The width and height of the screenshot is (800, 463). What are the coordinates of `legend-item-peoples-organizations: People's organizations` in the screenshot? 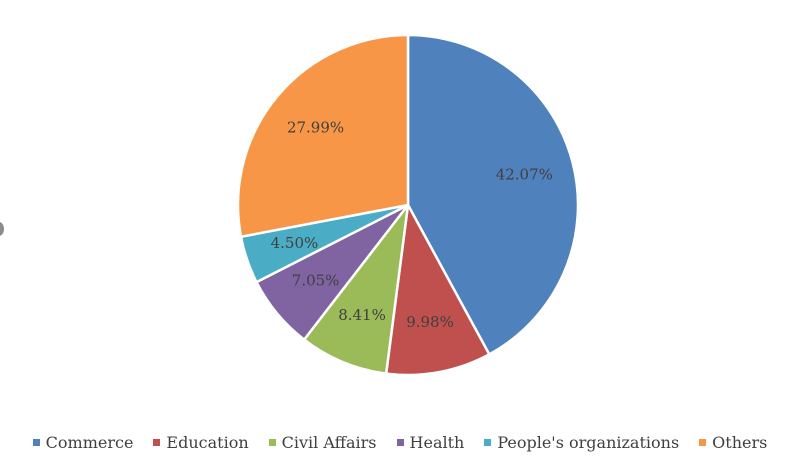 It's located at (581, 442).